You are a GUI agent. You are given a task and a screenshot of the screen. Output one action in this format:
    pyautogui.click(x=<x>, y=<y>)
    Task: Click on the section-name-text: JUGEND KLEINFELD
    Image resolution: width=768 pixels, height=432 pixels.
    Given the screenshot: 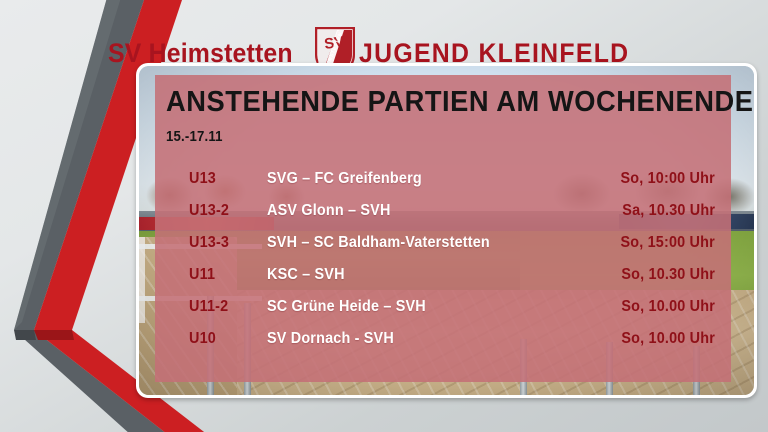 What is the action you would take?
    pyautogui.click(x=494, y=52)
    